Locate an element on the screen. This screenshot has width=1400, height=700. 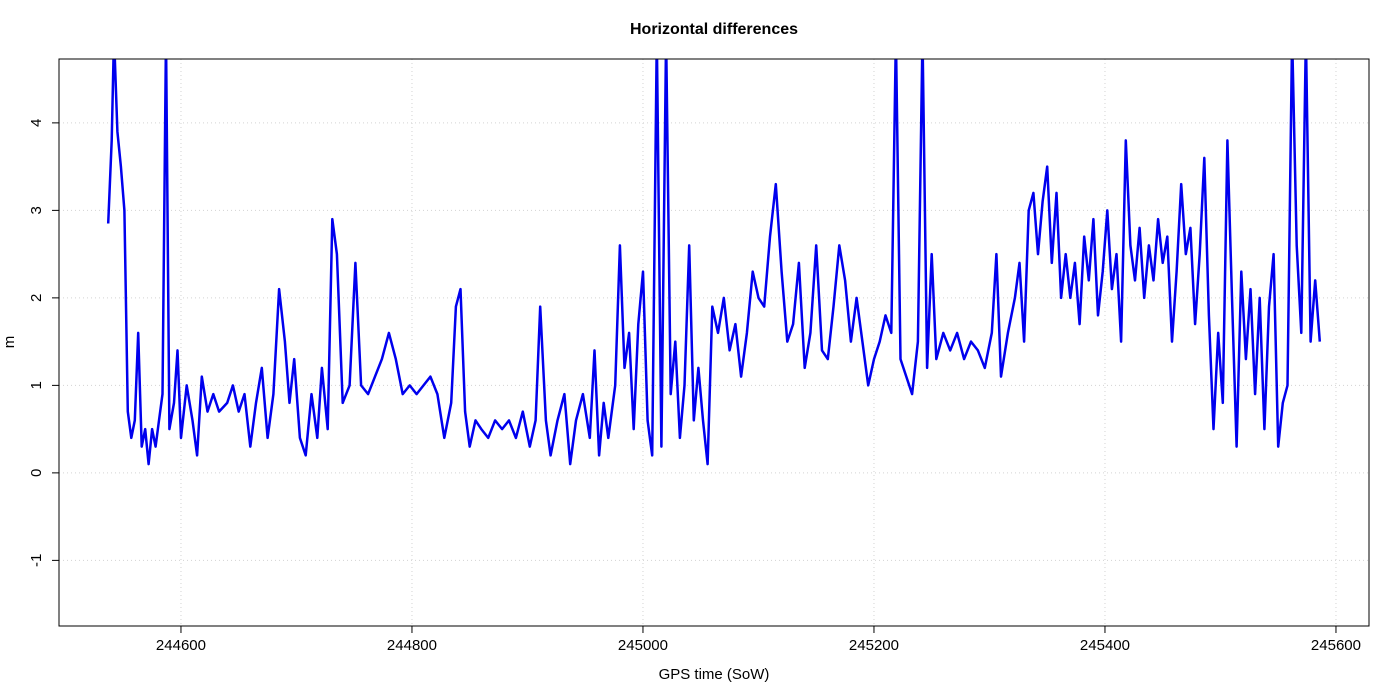
x-axis-label: GPS time (SoW) is located at coordinates (714, 674).